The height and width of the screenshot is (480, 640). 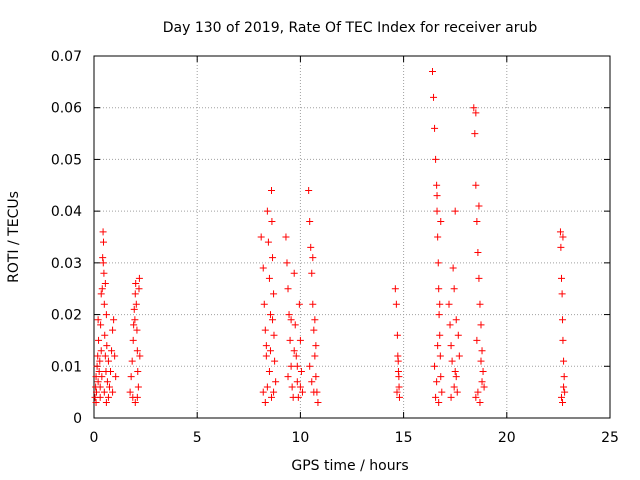 What do you see at coordinates (66, 212) in the screenshot?
I see `y-tick-label: 0.04` at bounding box center [66, 212].